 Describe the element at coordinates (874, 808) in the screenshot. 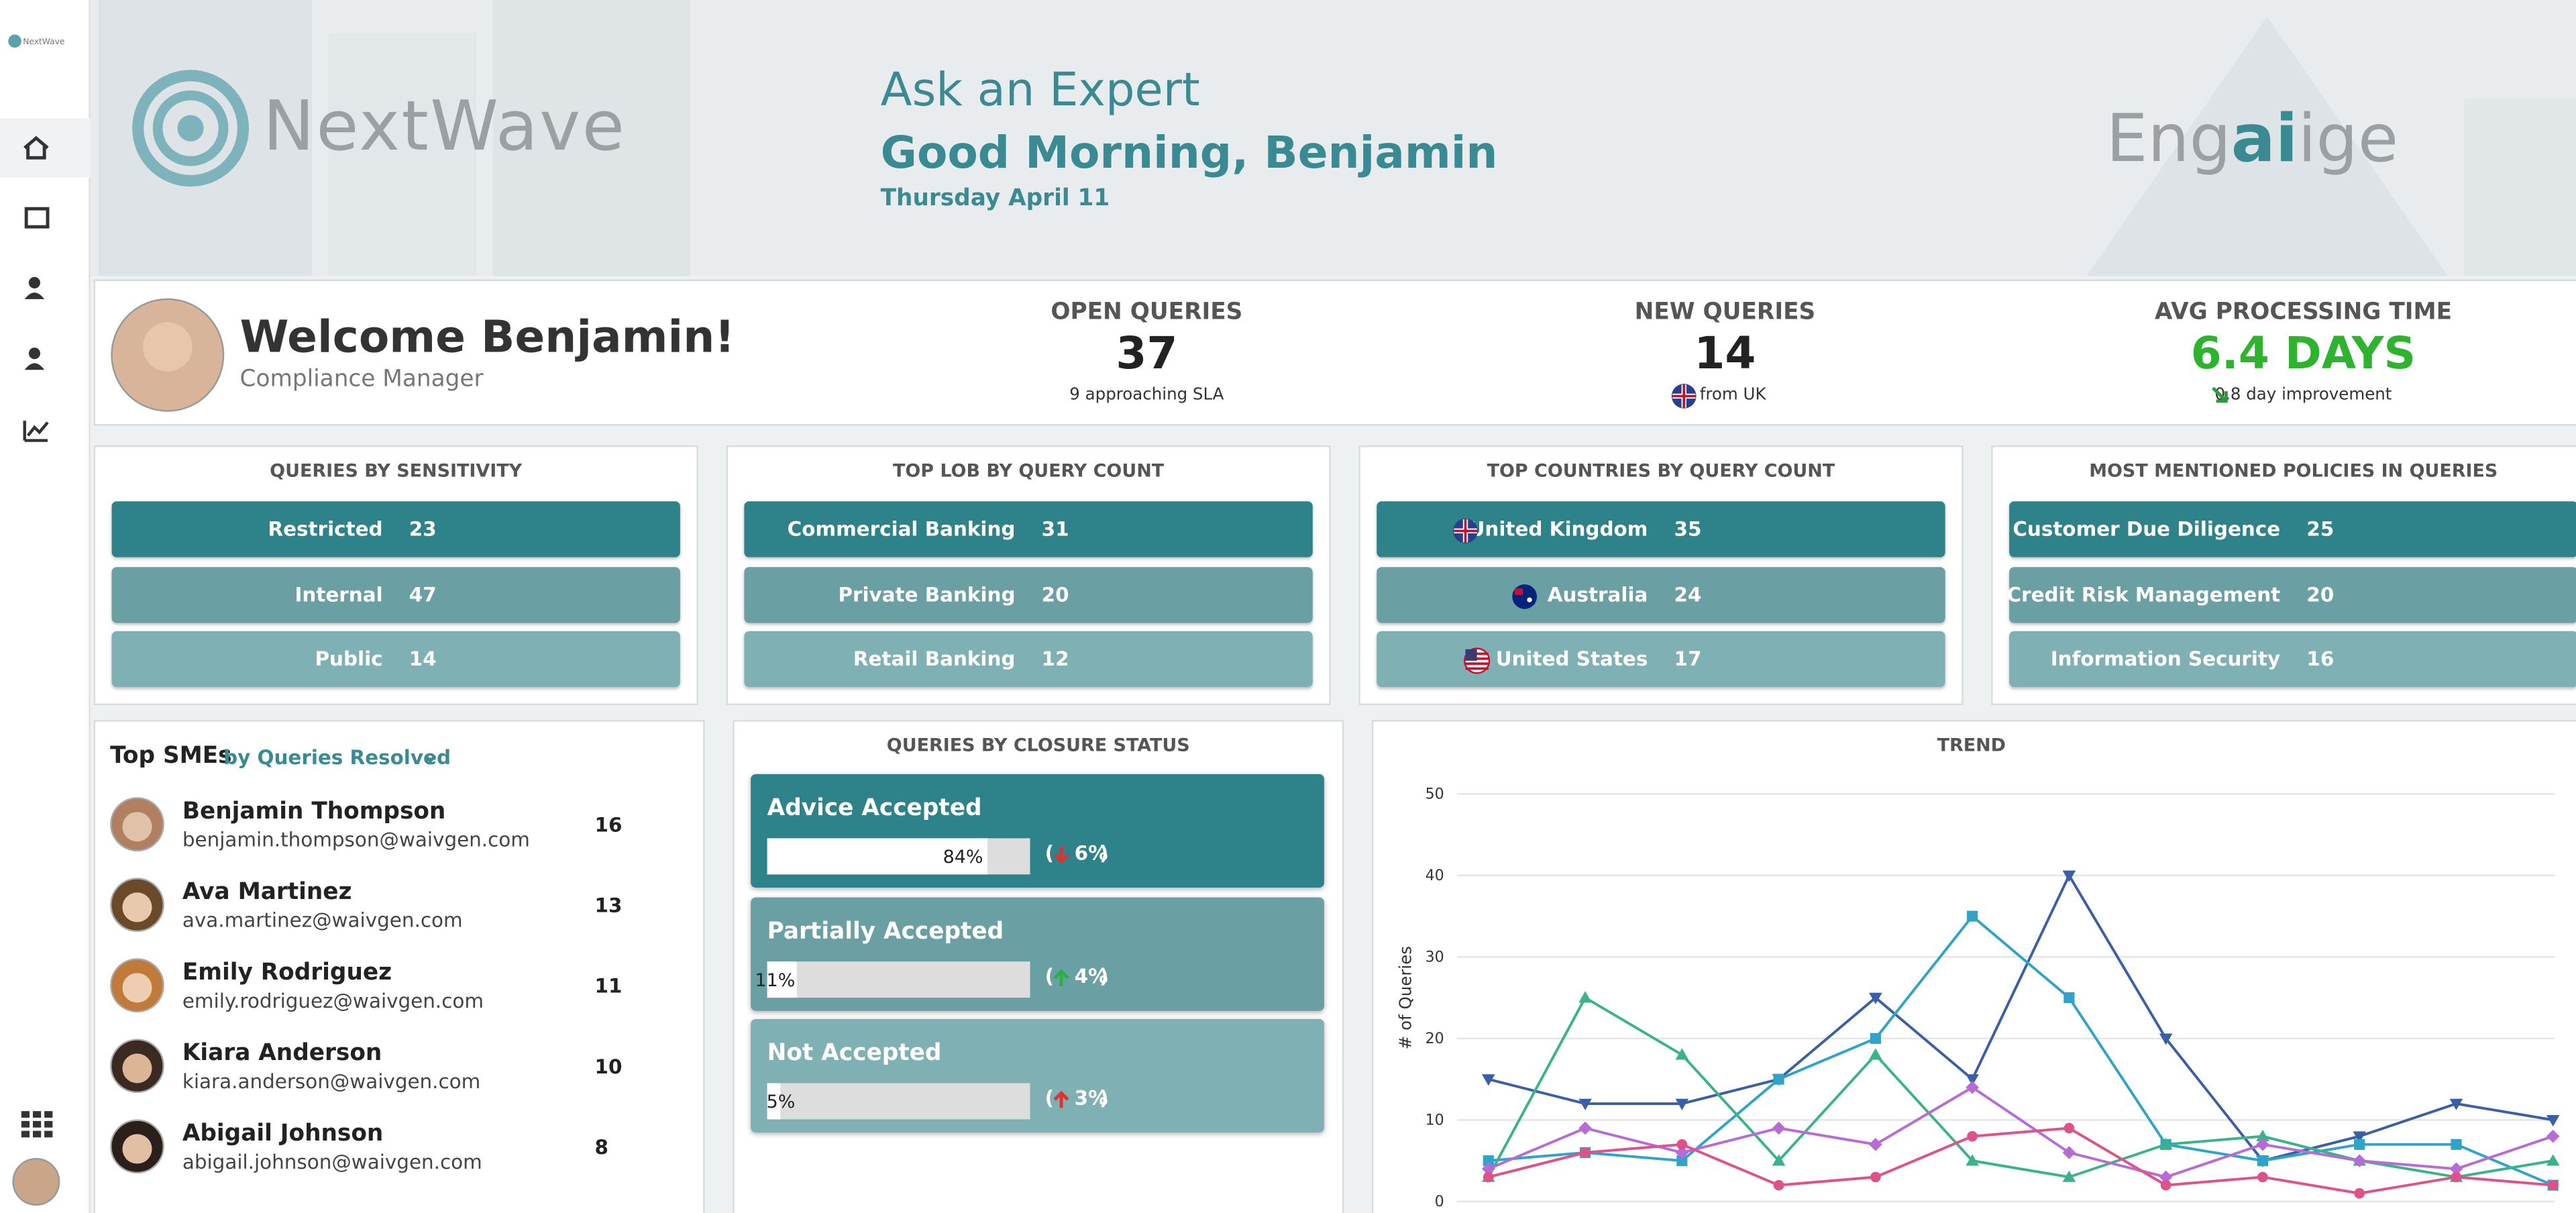

I see `closure-label: Advice Accepted` at that location.